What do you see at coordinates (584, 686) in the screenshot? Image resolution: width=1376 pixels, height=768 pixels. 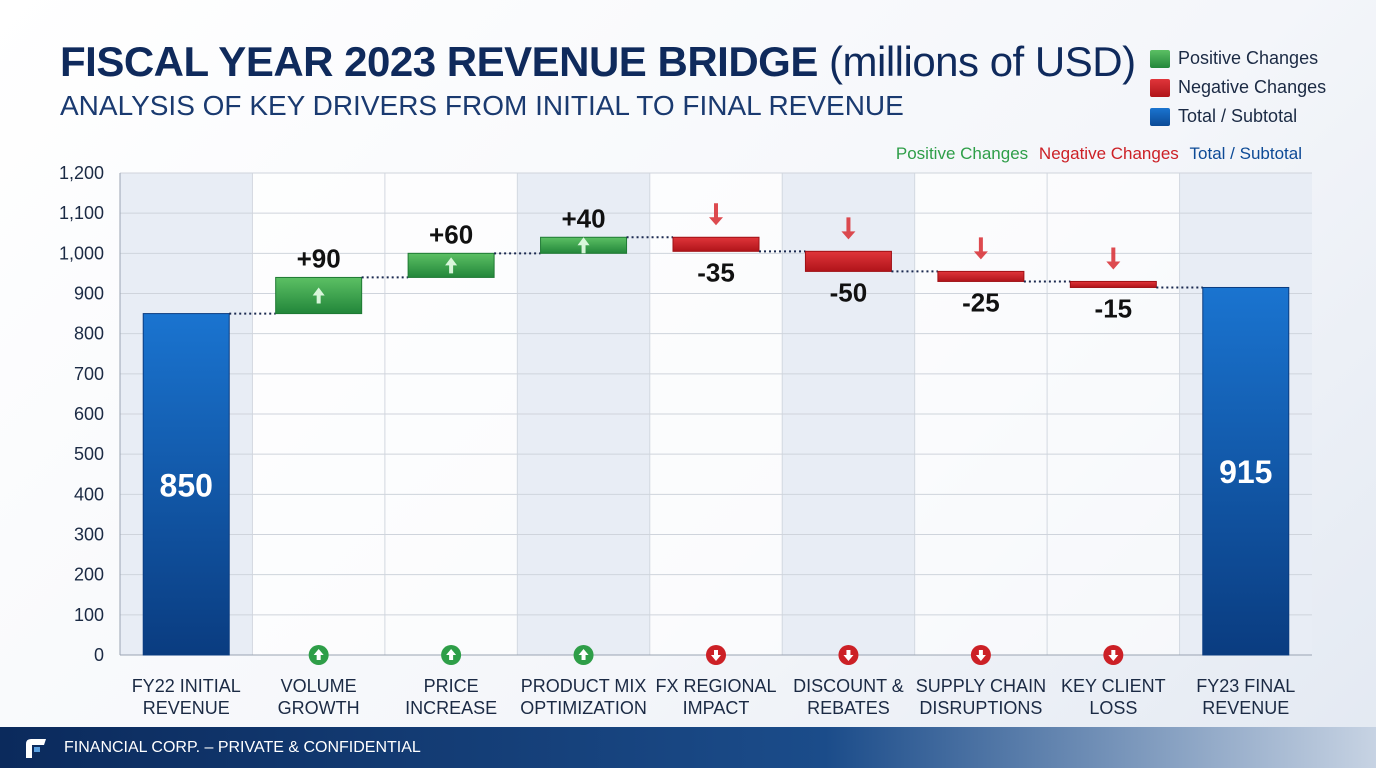 I see `x-tick-label: PRODUCT MIX` at bounding box center [584, 686].